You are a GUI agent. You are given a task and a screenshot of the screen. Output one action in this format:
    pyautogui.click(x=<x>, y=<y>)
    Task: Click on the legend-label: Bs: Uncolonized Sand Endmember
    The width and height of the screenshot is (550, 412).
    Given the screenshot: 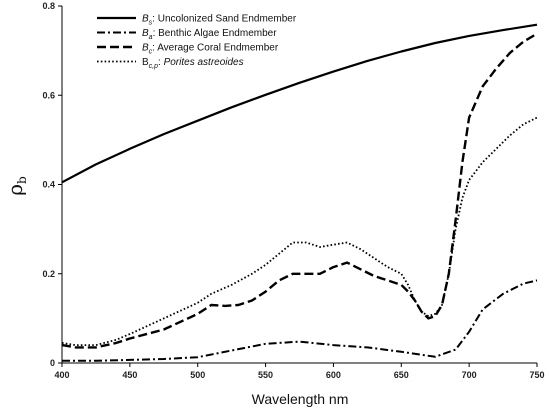 What is the action you would take?
    pyautogui.click(x=219, y=20)
    